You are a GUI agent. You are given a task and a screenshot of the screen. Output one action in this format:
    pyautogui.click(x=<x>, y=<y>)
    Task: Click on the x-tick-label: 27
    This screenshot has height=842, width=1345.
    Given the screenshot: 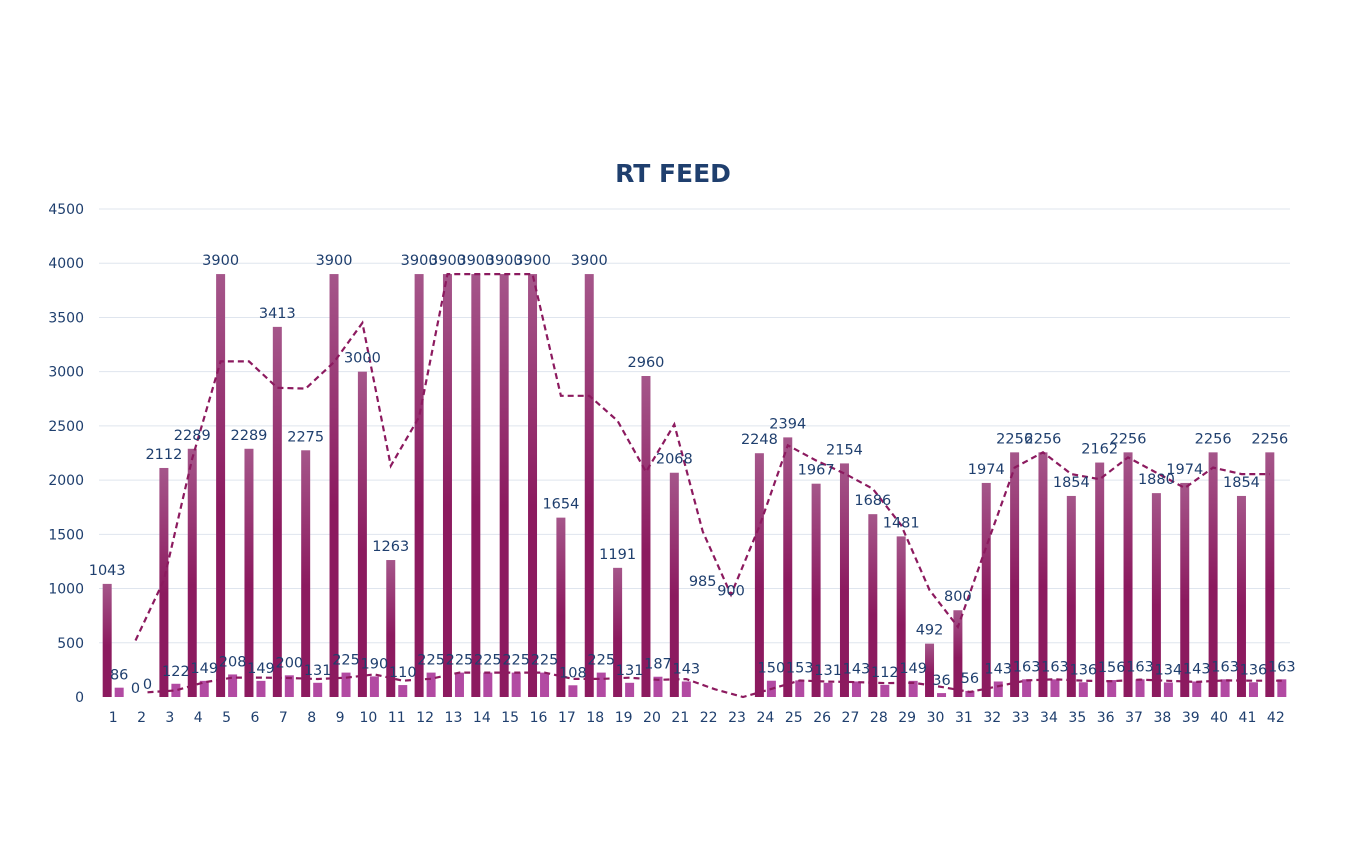 What is the action you would take?
    pyautogui.click(x=851, y=718)
    